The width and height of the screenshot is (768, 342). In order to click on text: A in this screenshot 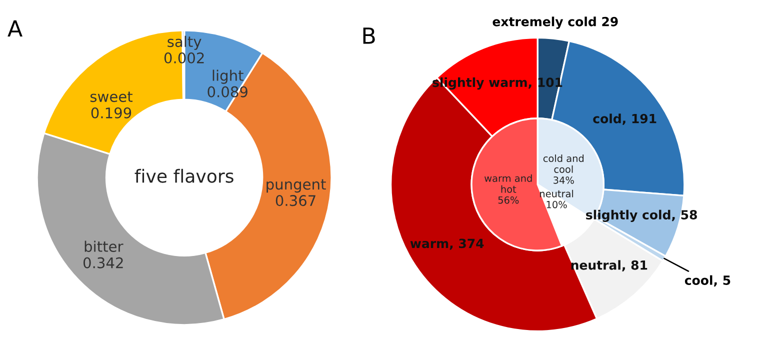, I will do `click(15, 28)`.